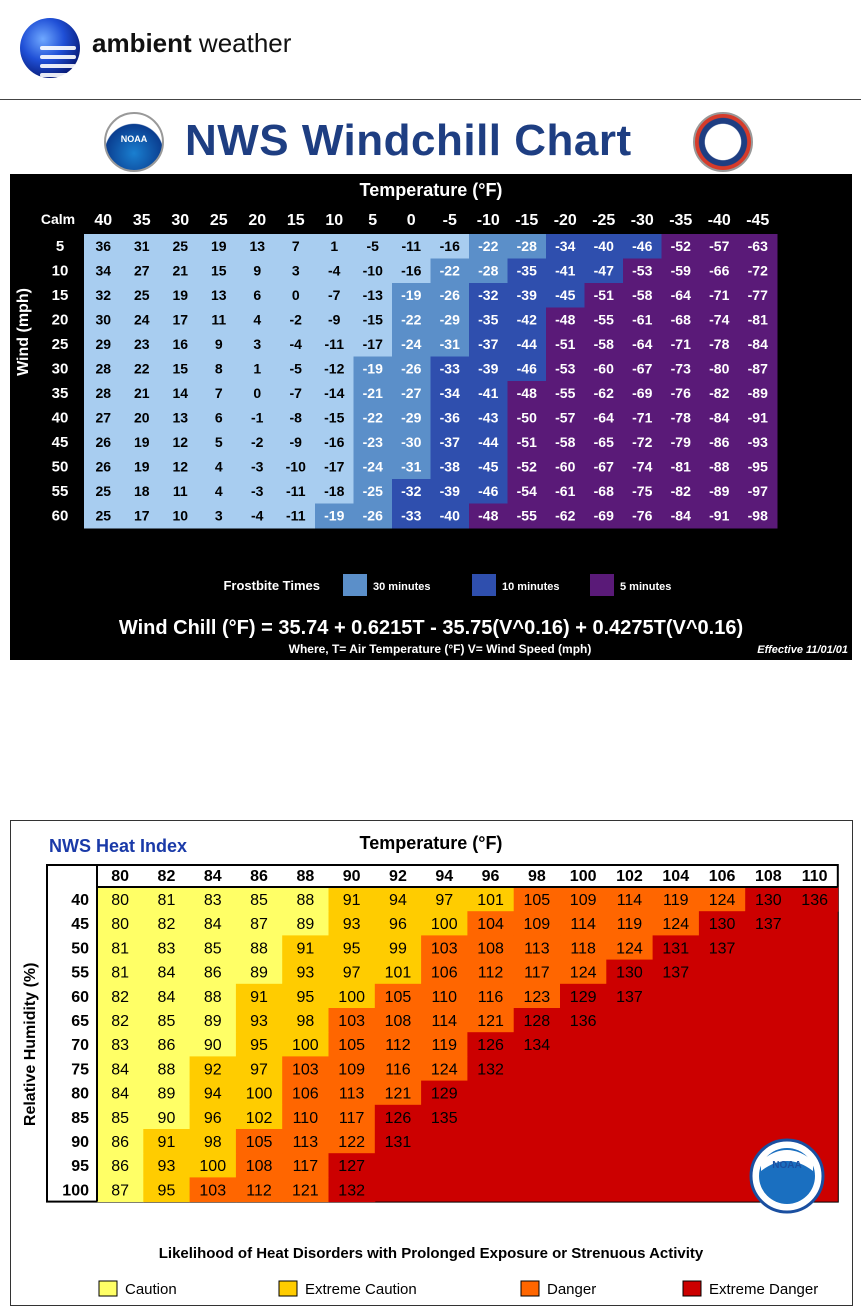 This screenshot has width=861, height=1313. I want to click on heat-index-value: 88, so click(259, 948).